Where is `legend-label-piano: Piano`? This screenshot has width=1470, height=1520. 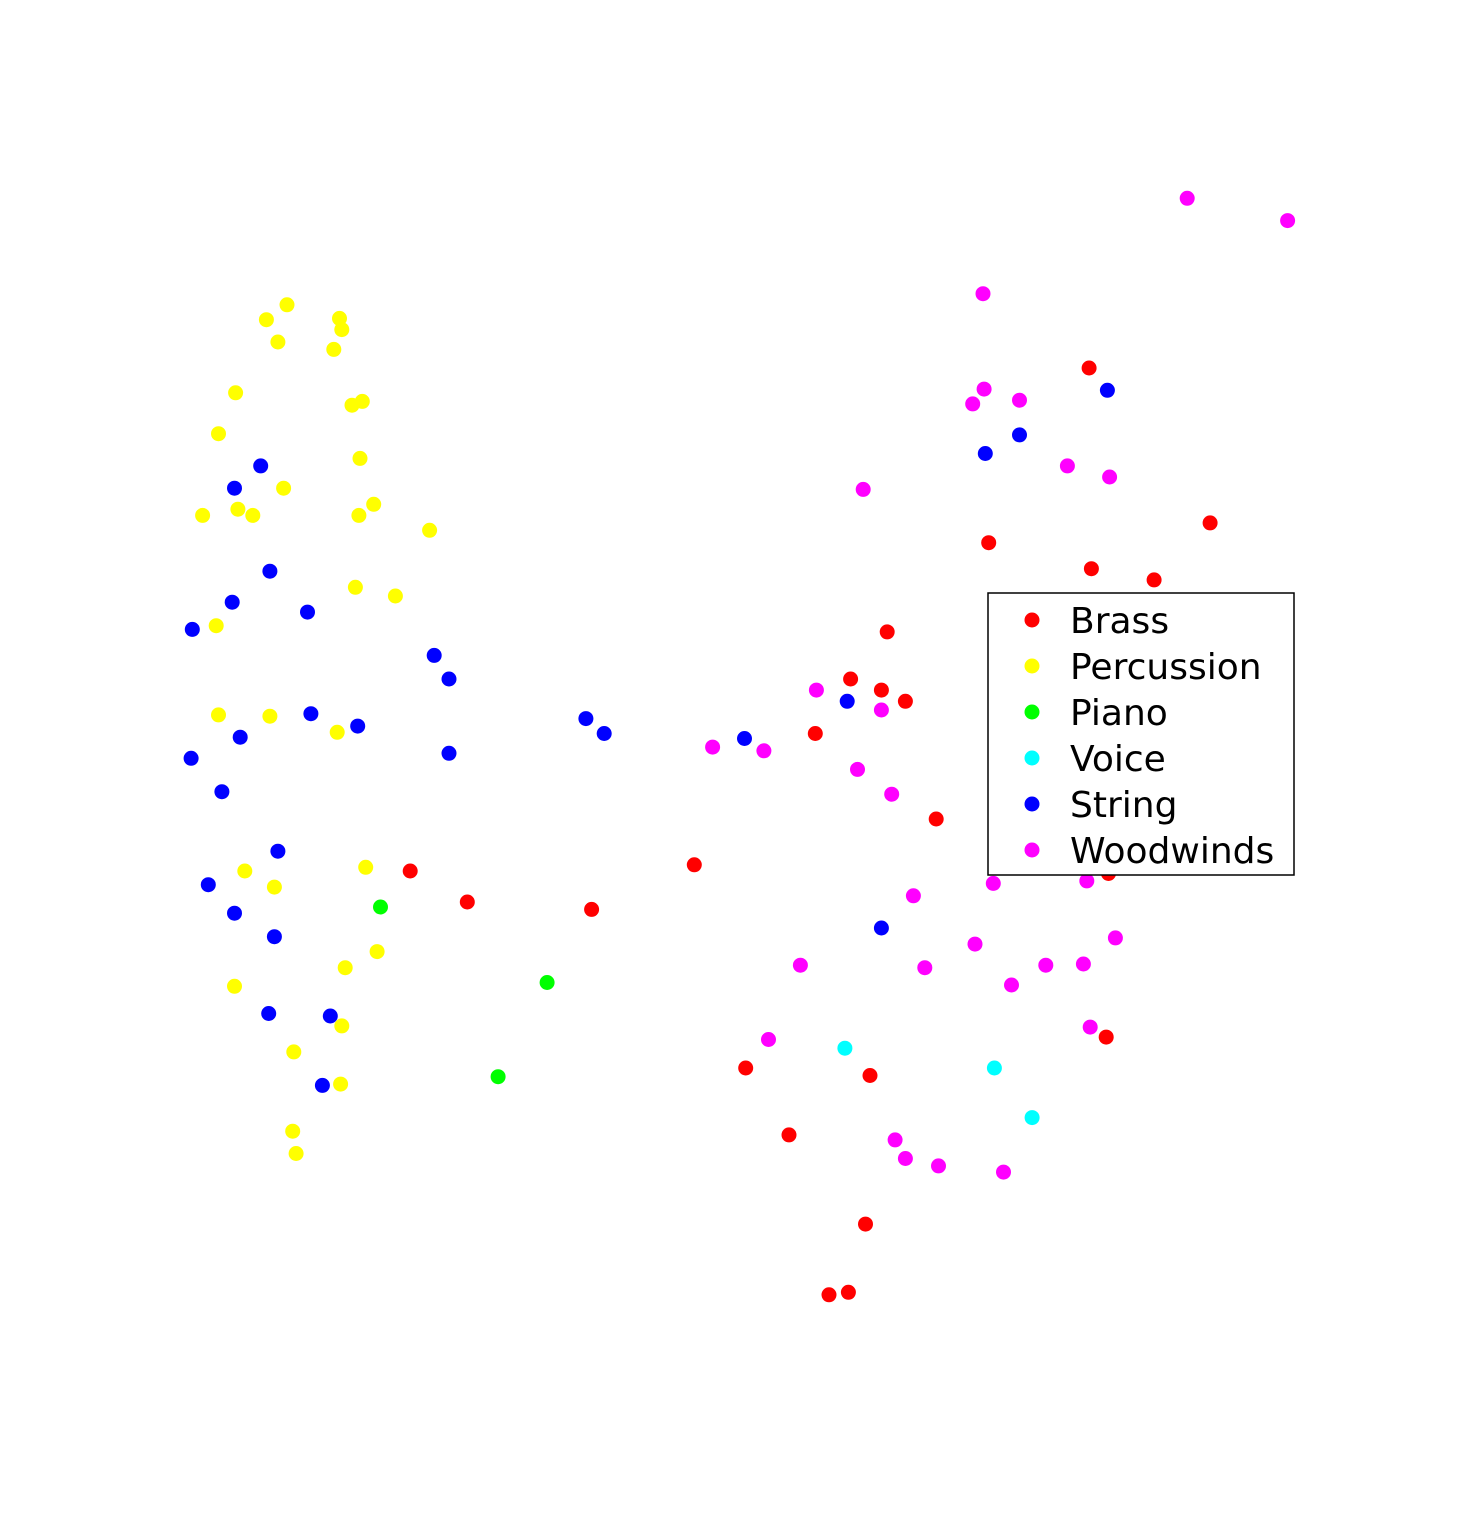
legend-label-piano: Piano is located at coordinates (1119, 713).